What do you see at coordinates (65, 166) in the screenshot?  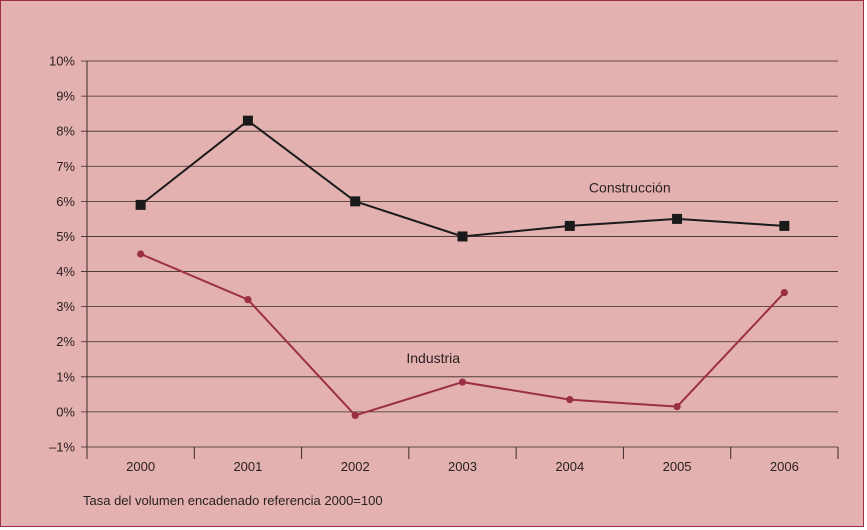 I see `y-tick-label: 7%` at bounding box center [65, 166].